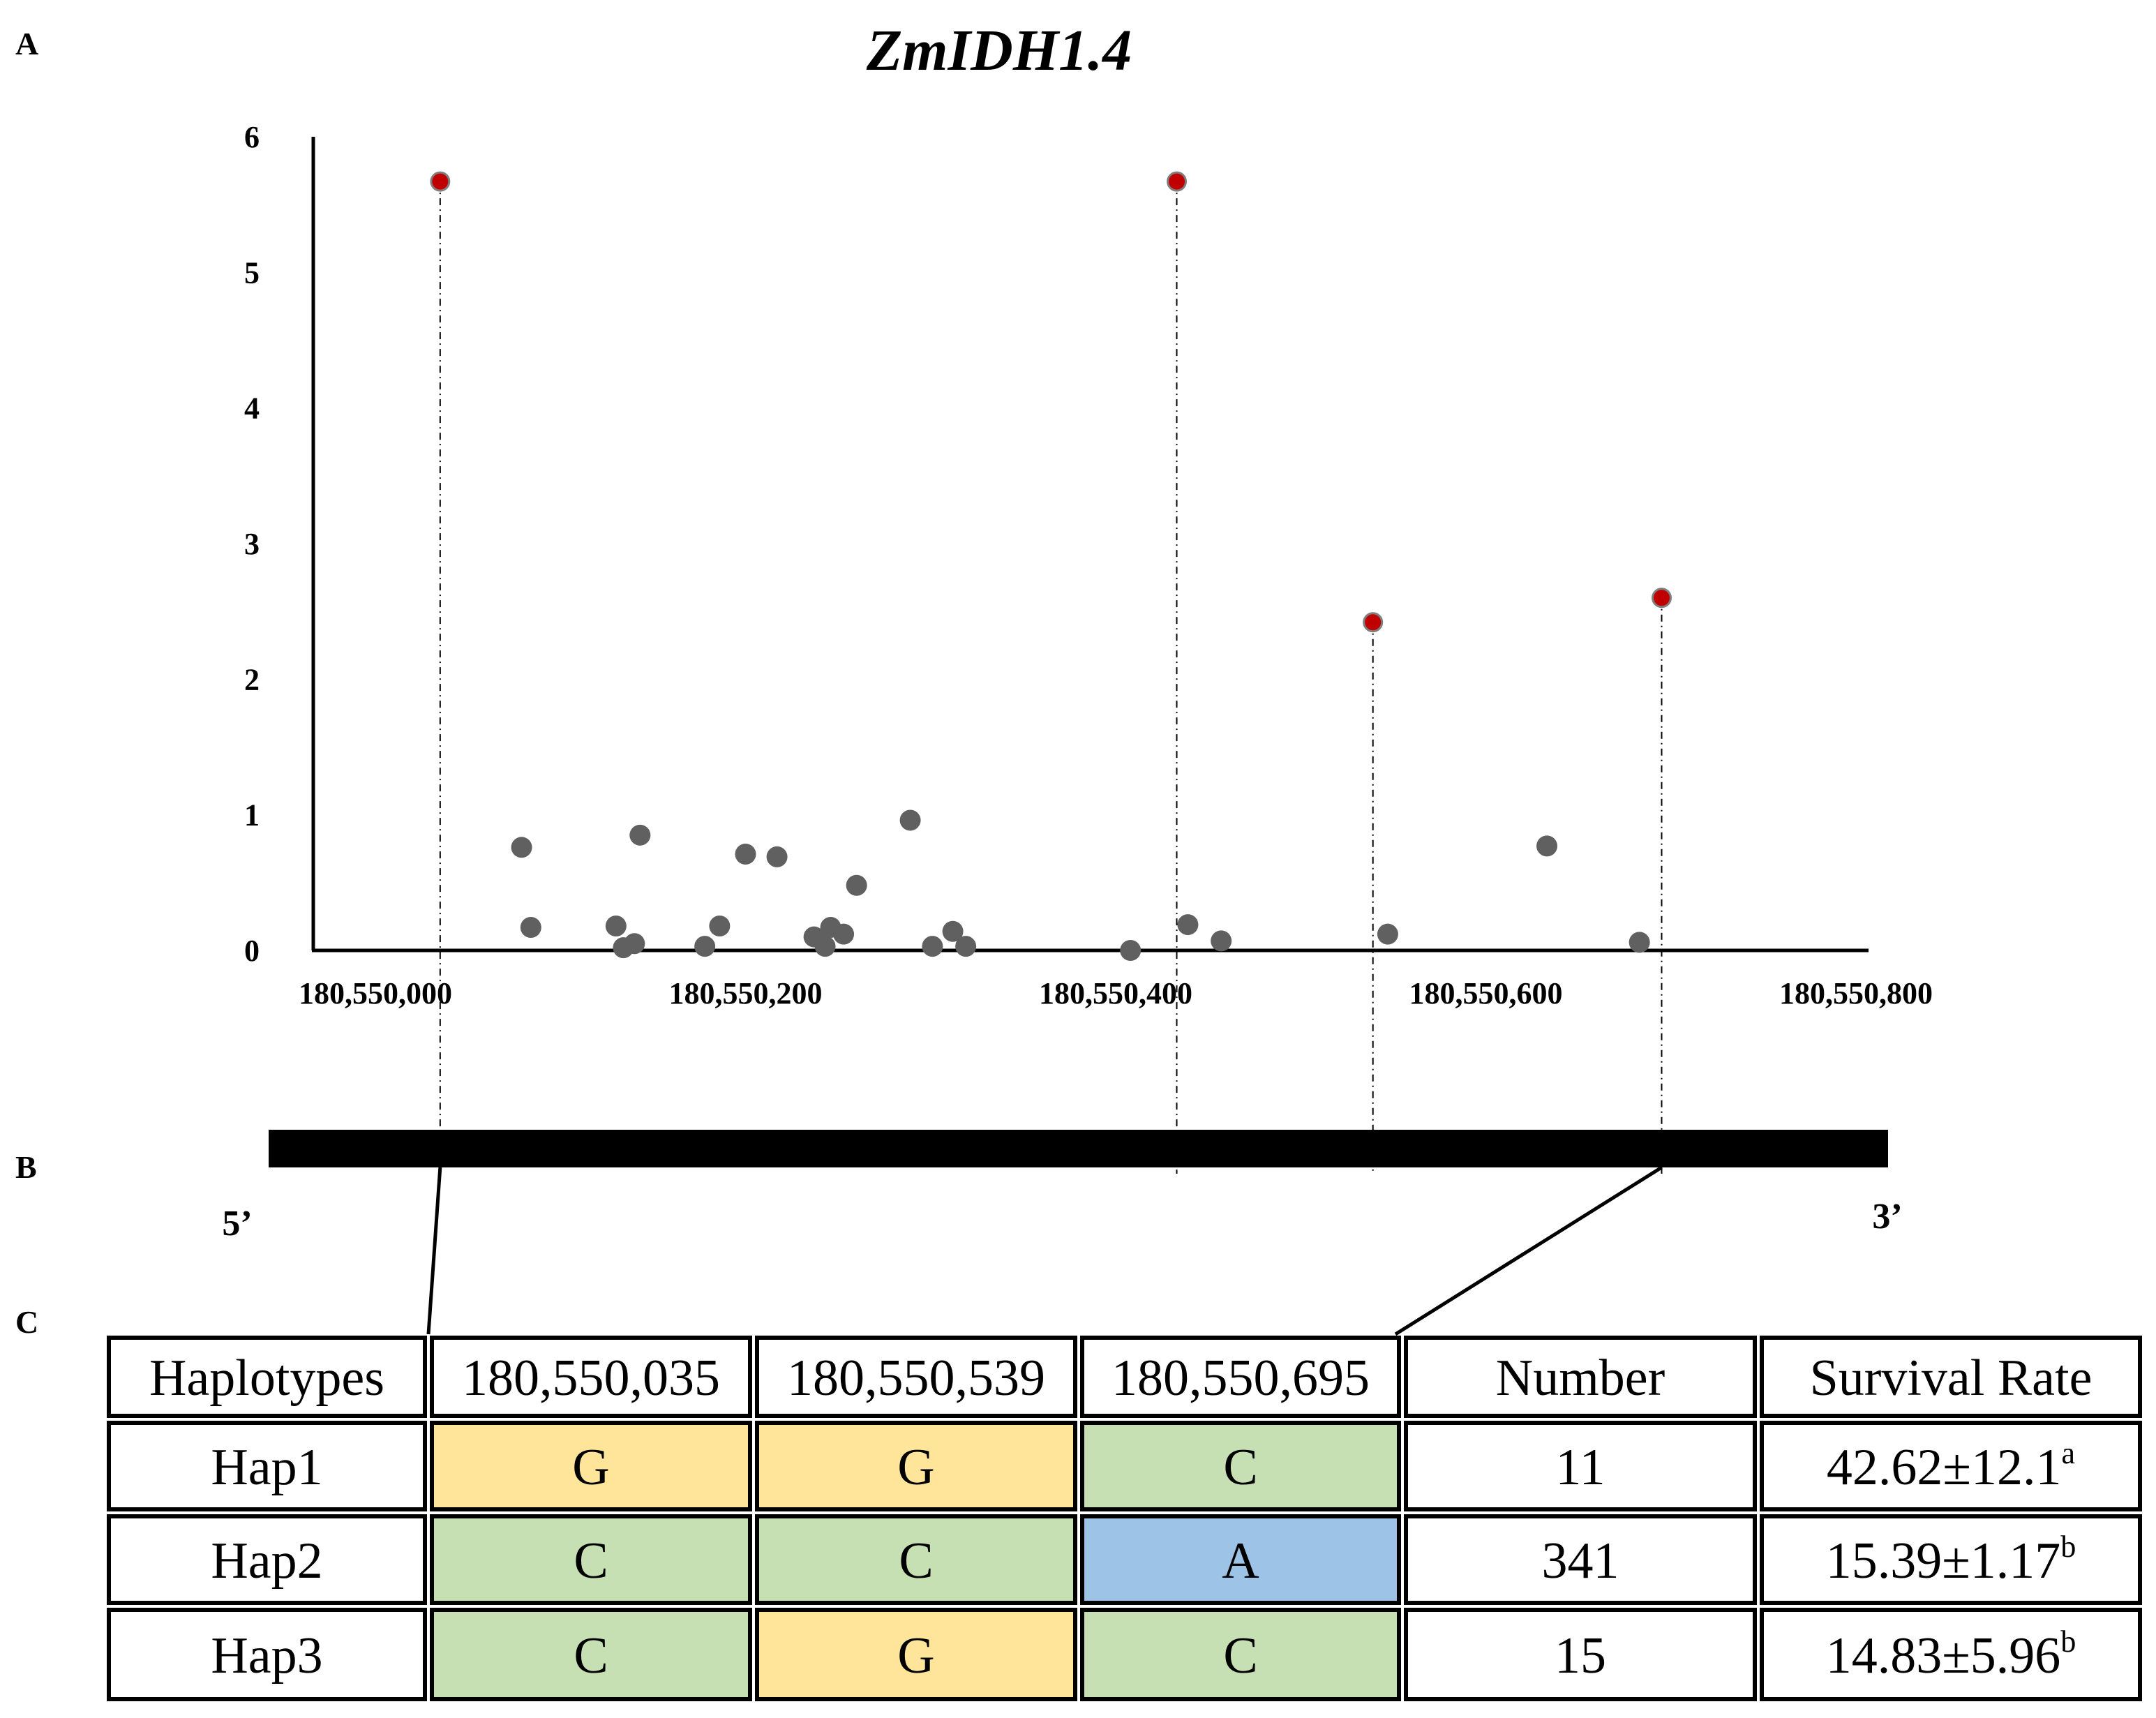 This screenshot has width=2156, height=1718. I want to click on panel-label-b: B, so click(26, 1167).